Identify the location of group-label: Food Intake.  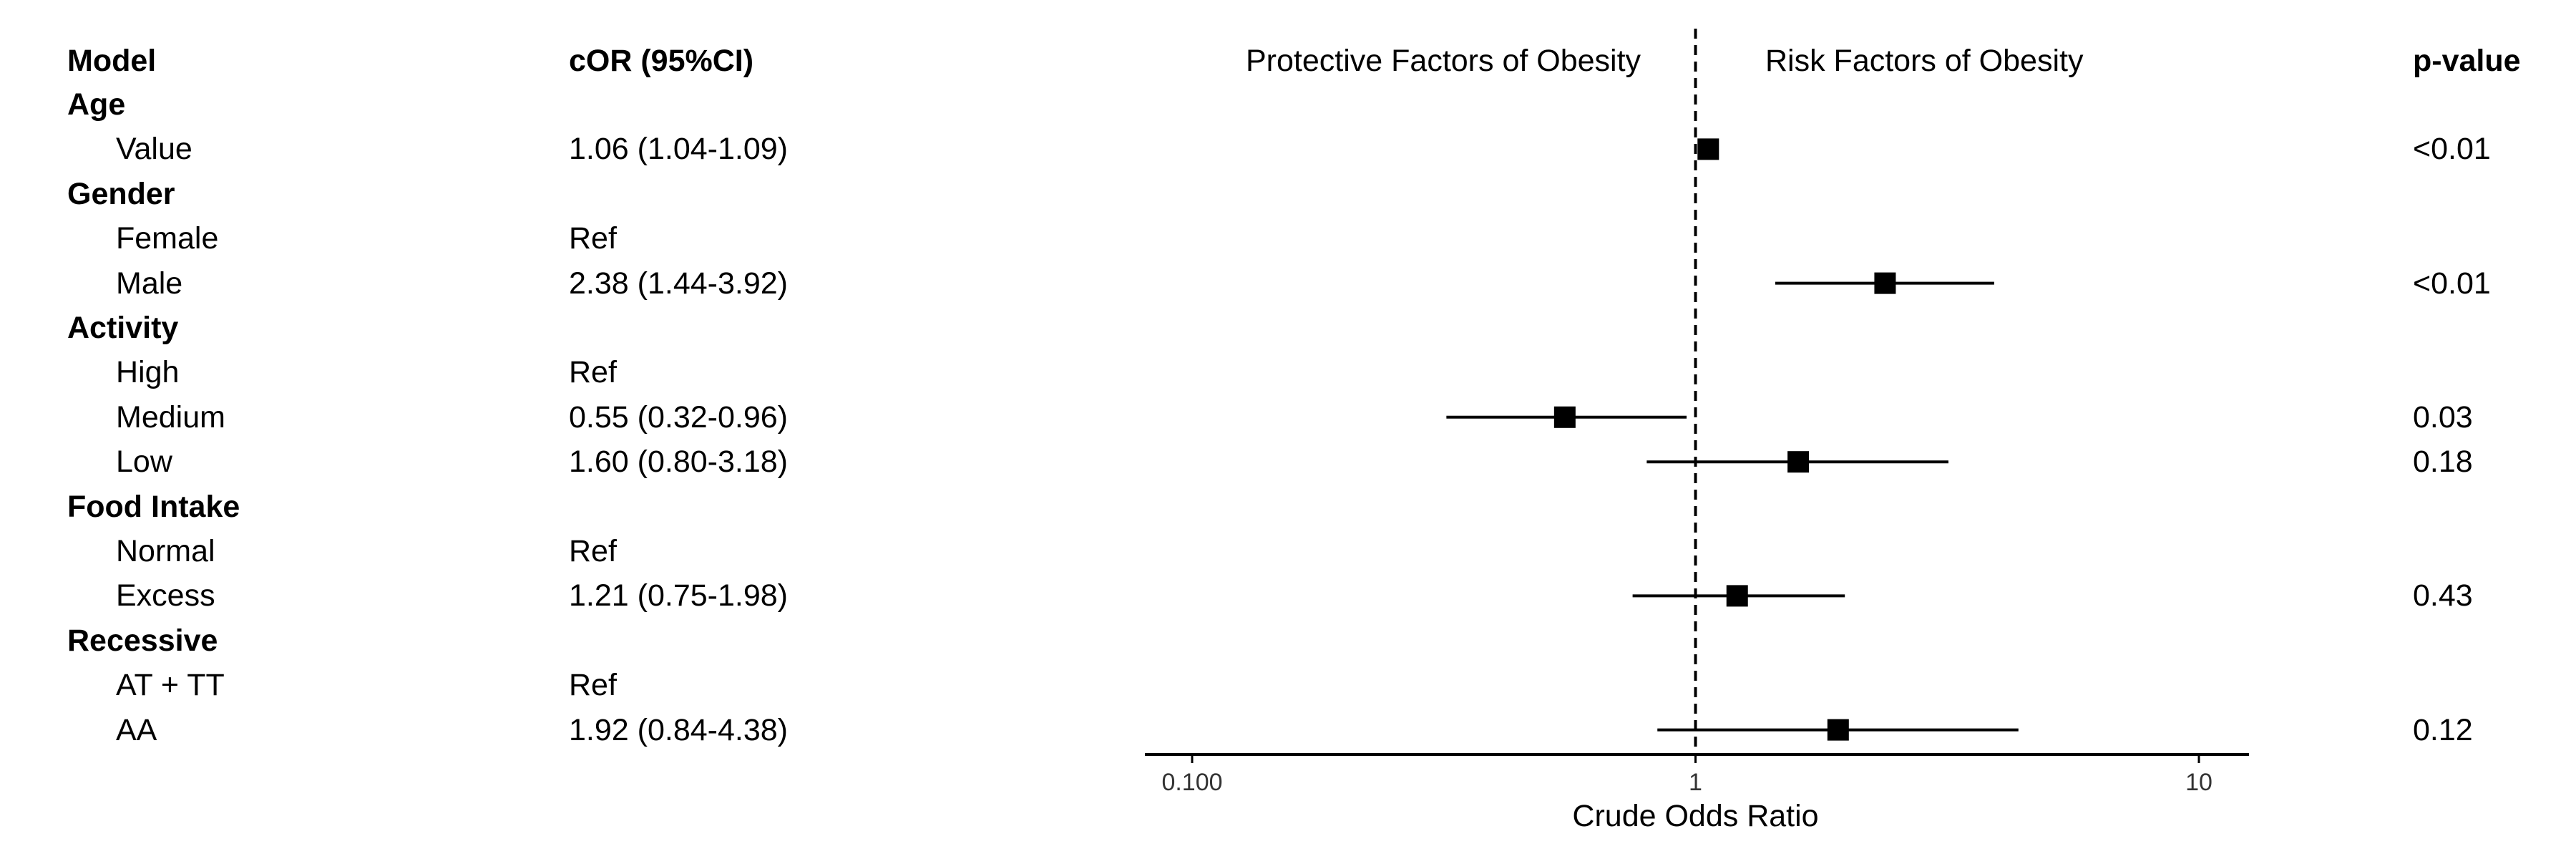
(153, 506).